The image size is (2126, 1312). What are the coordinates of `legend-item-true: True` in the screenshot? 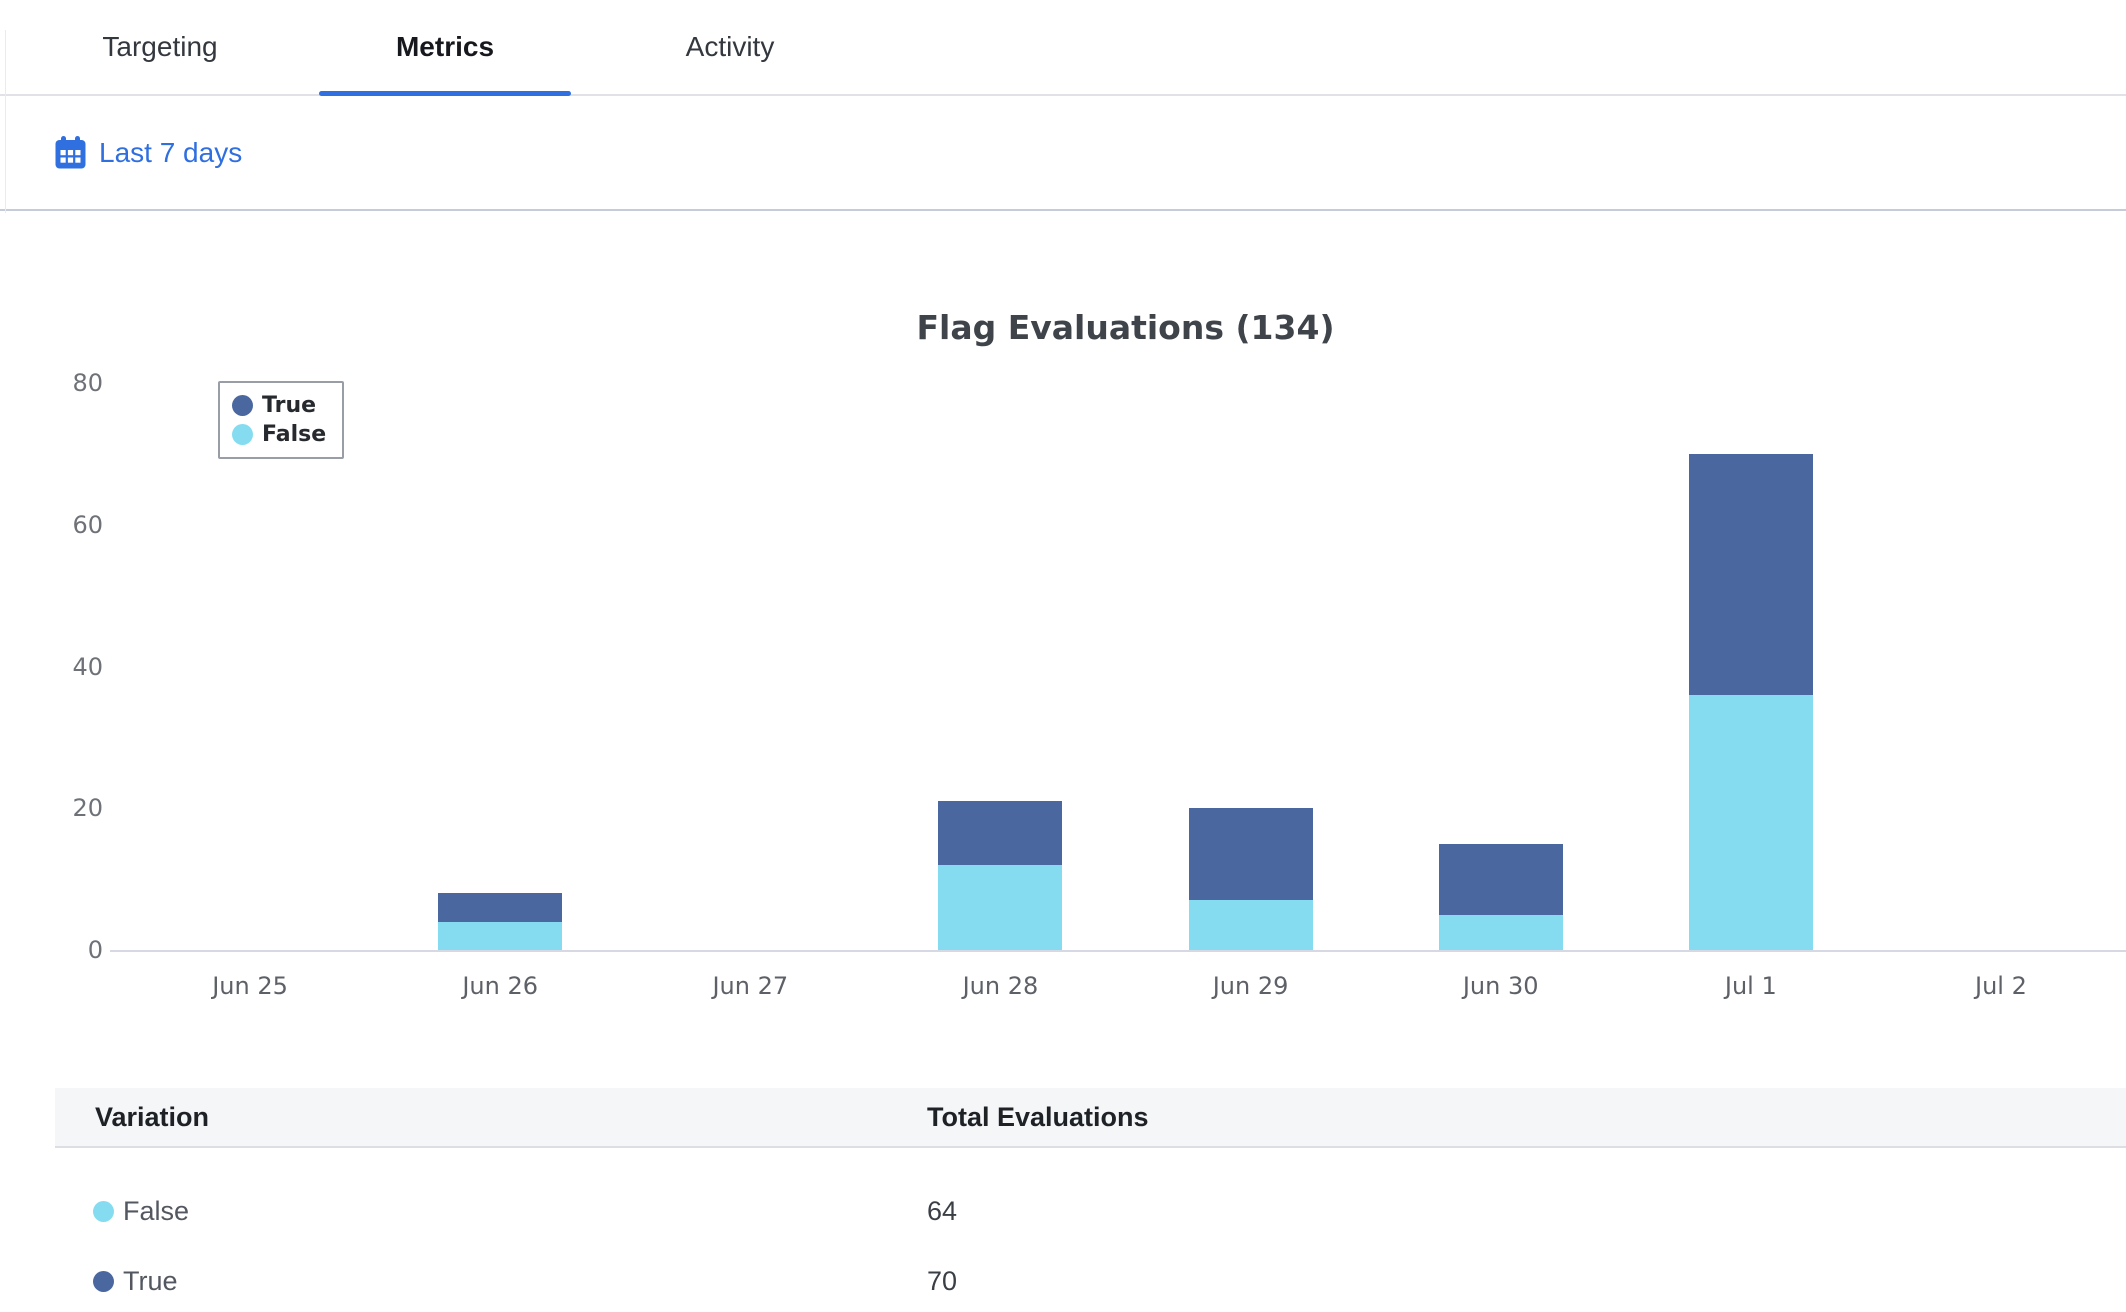 It's located at (279, 405).